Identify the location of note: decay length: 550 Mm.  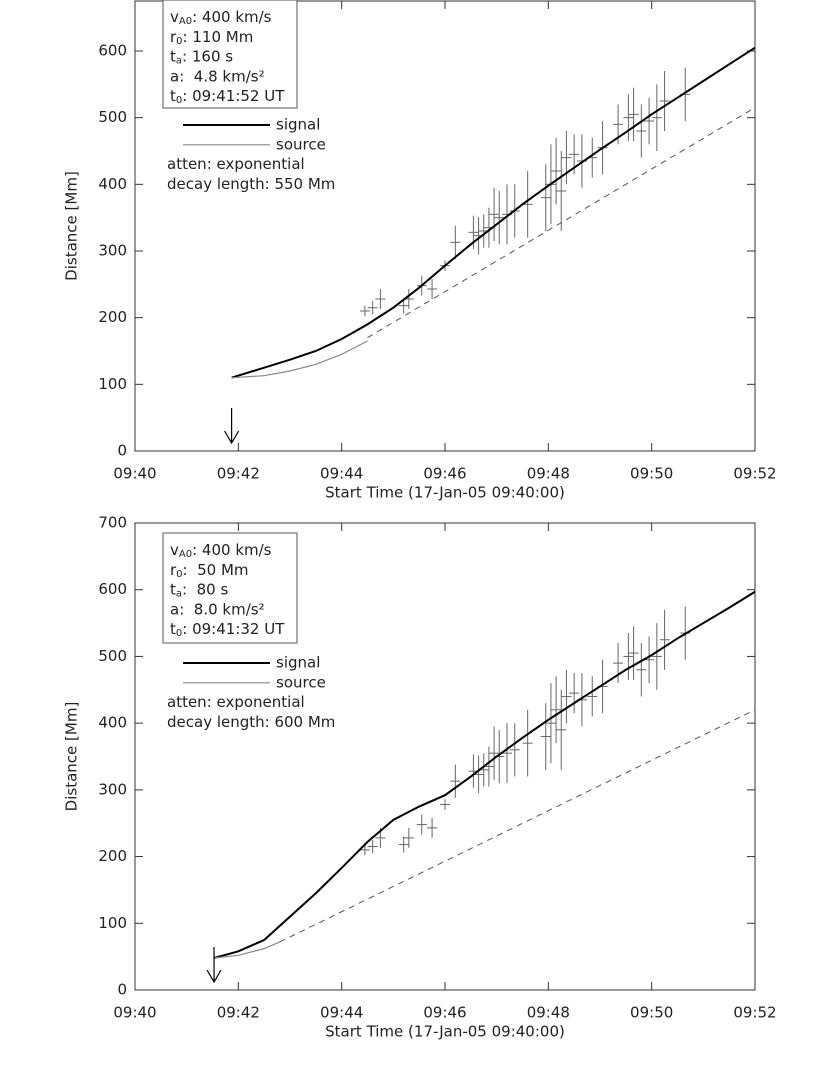
(251, 184).